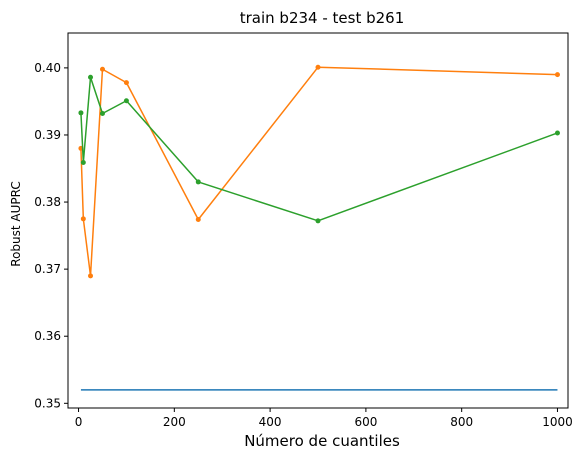  Describe the element at coordinates (174, 422) in the screenshot. I see `x-tick-label: 200` at that location.